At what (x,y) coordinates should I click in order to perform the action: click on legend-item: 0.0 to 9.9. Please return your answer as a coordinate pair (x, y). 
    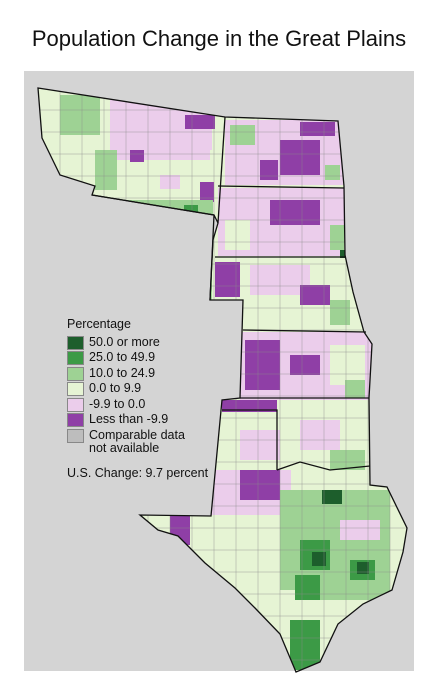
    Looking at the image, I should click on (152, 389).